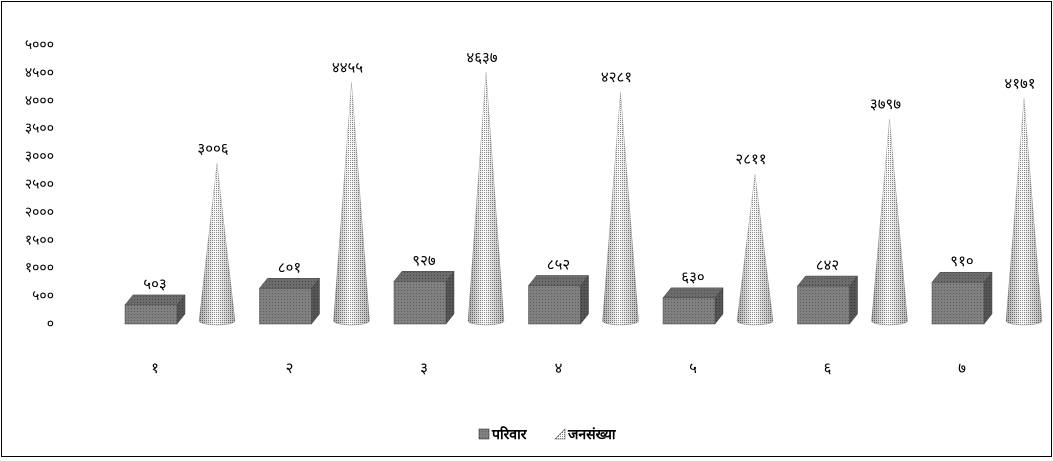 The width and height of the screenshot is (1053, 461). What do you see at coordinates (692, 277) in the screenshot?
I see `box-data-label: ६३०` at bounding box center [692, 277].